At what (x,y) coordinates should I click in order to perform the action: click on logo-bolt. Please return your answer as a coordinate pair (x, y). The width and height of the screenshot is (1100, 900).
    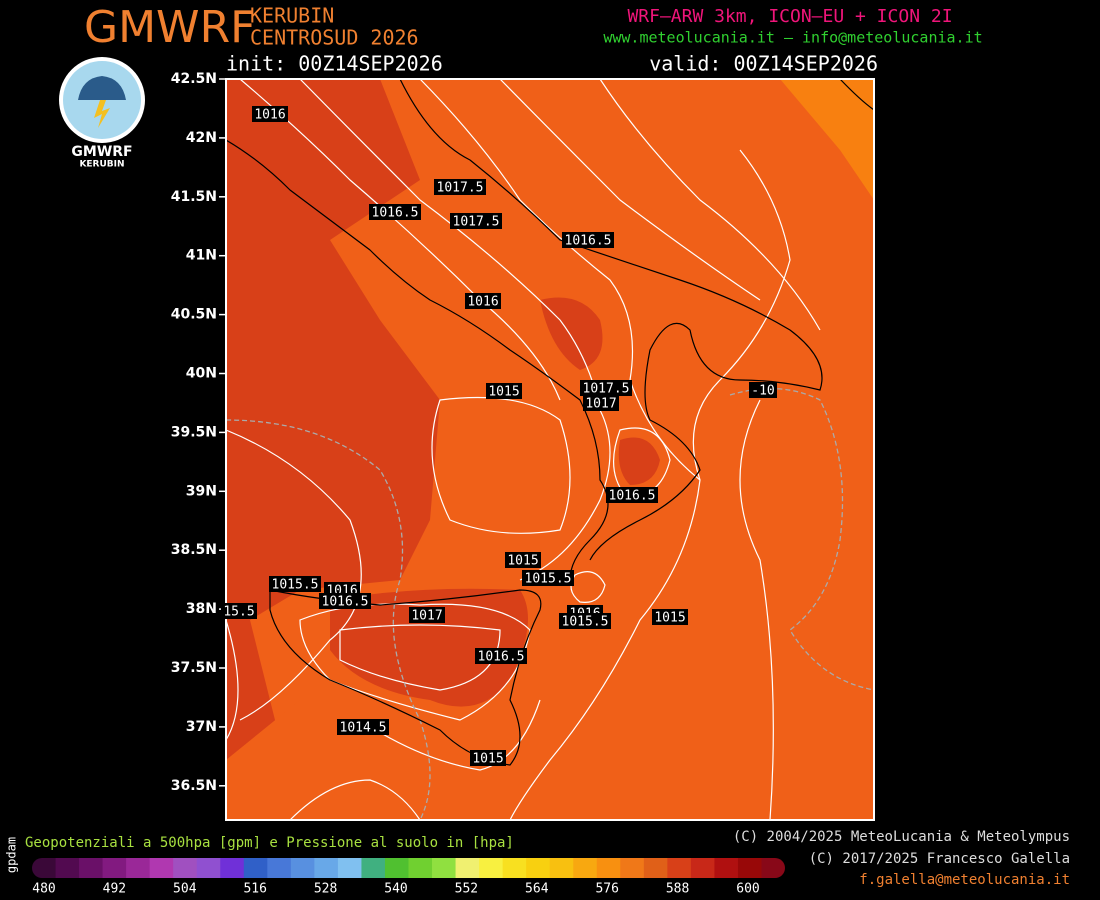
    Looking at the image, I should click on (102, 114).